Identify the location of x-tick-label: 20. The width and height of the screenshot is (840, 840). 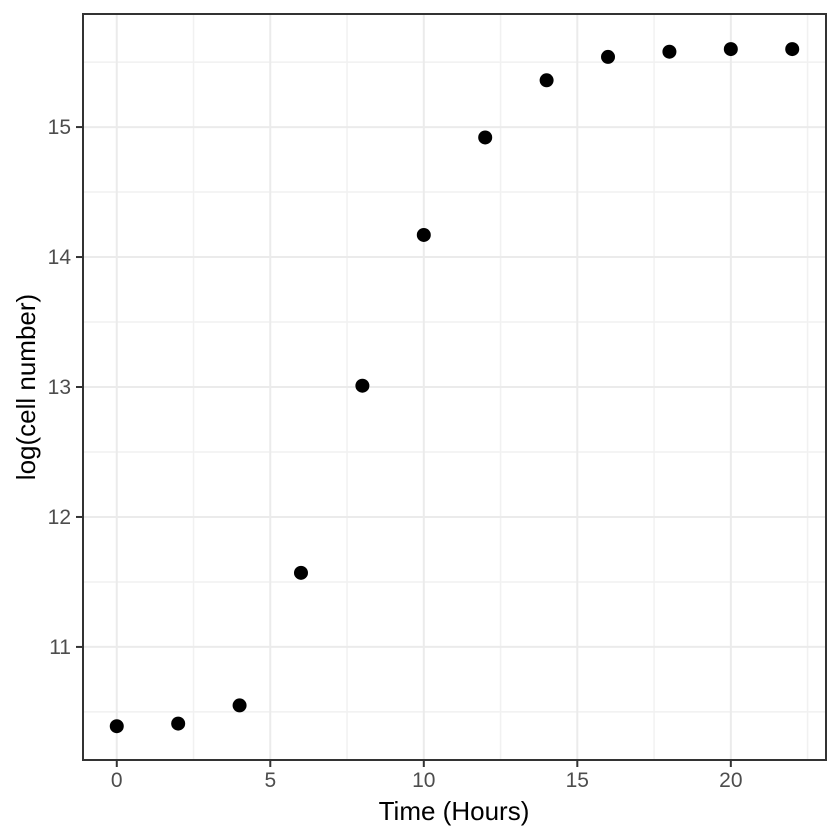
(730, 780).